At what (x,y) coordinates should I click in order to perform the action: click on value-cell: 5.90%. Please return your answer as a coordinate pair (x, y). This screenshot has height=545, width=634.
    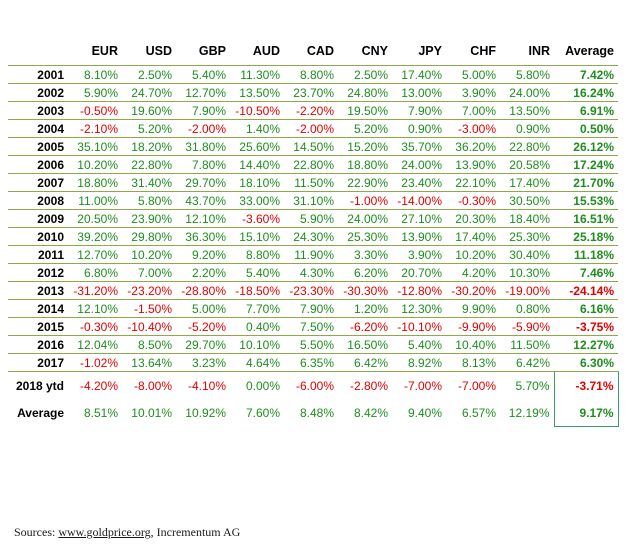
    Looking at the image, I should click on (311, 218).